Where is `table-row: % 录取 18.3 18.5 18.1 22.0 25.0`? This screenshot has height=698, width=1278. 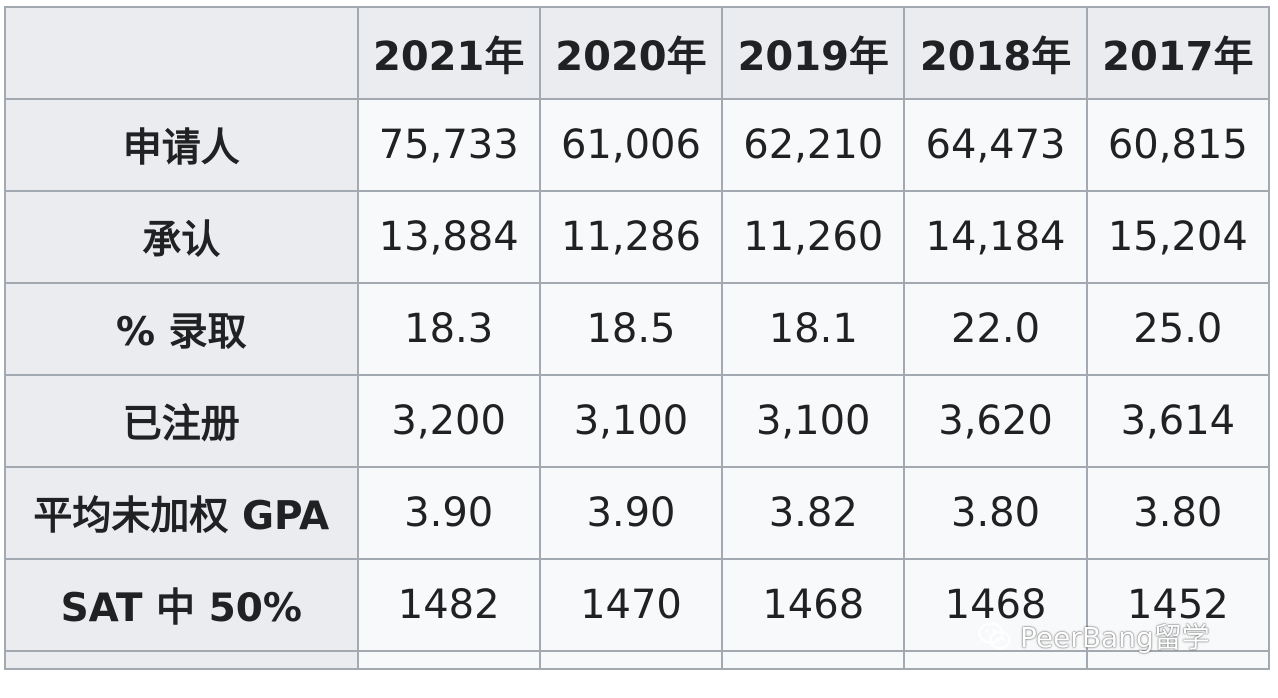 table-row: % 录取 18.3 18.5 18.1 22.0 25.0 is located at coordinates (637, 329).